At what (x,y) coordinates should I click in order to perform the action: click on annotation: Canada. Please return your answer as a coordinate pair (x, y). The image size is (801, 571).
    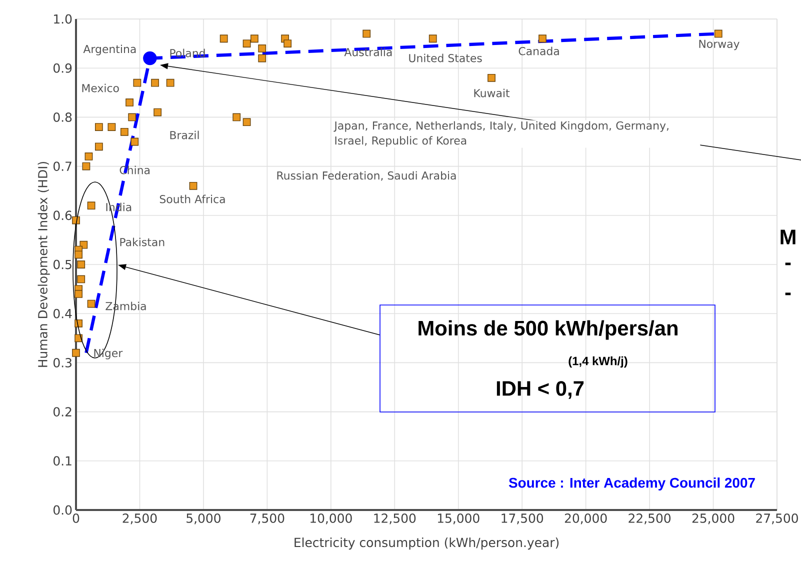
    Looking at the image, I should click on (538, 51).